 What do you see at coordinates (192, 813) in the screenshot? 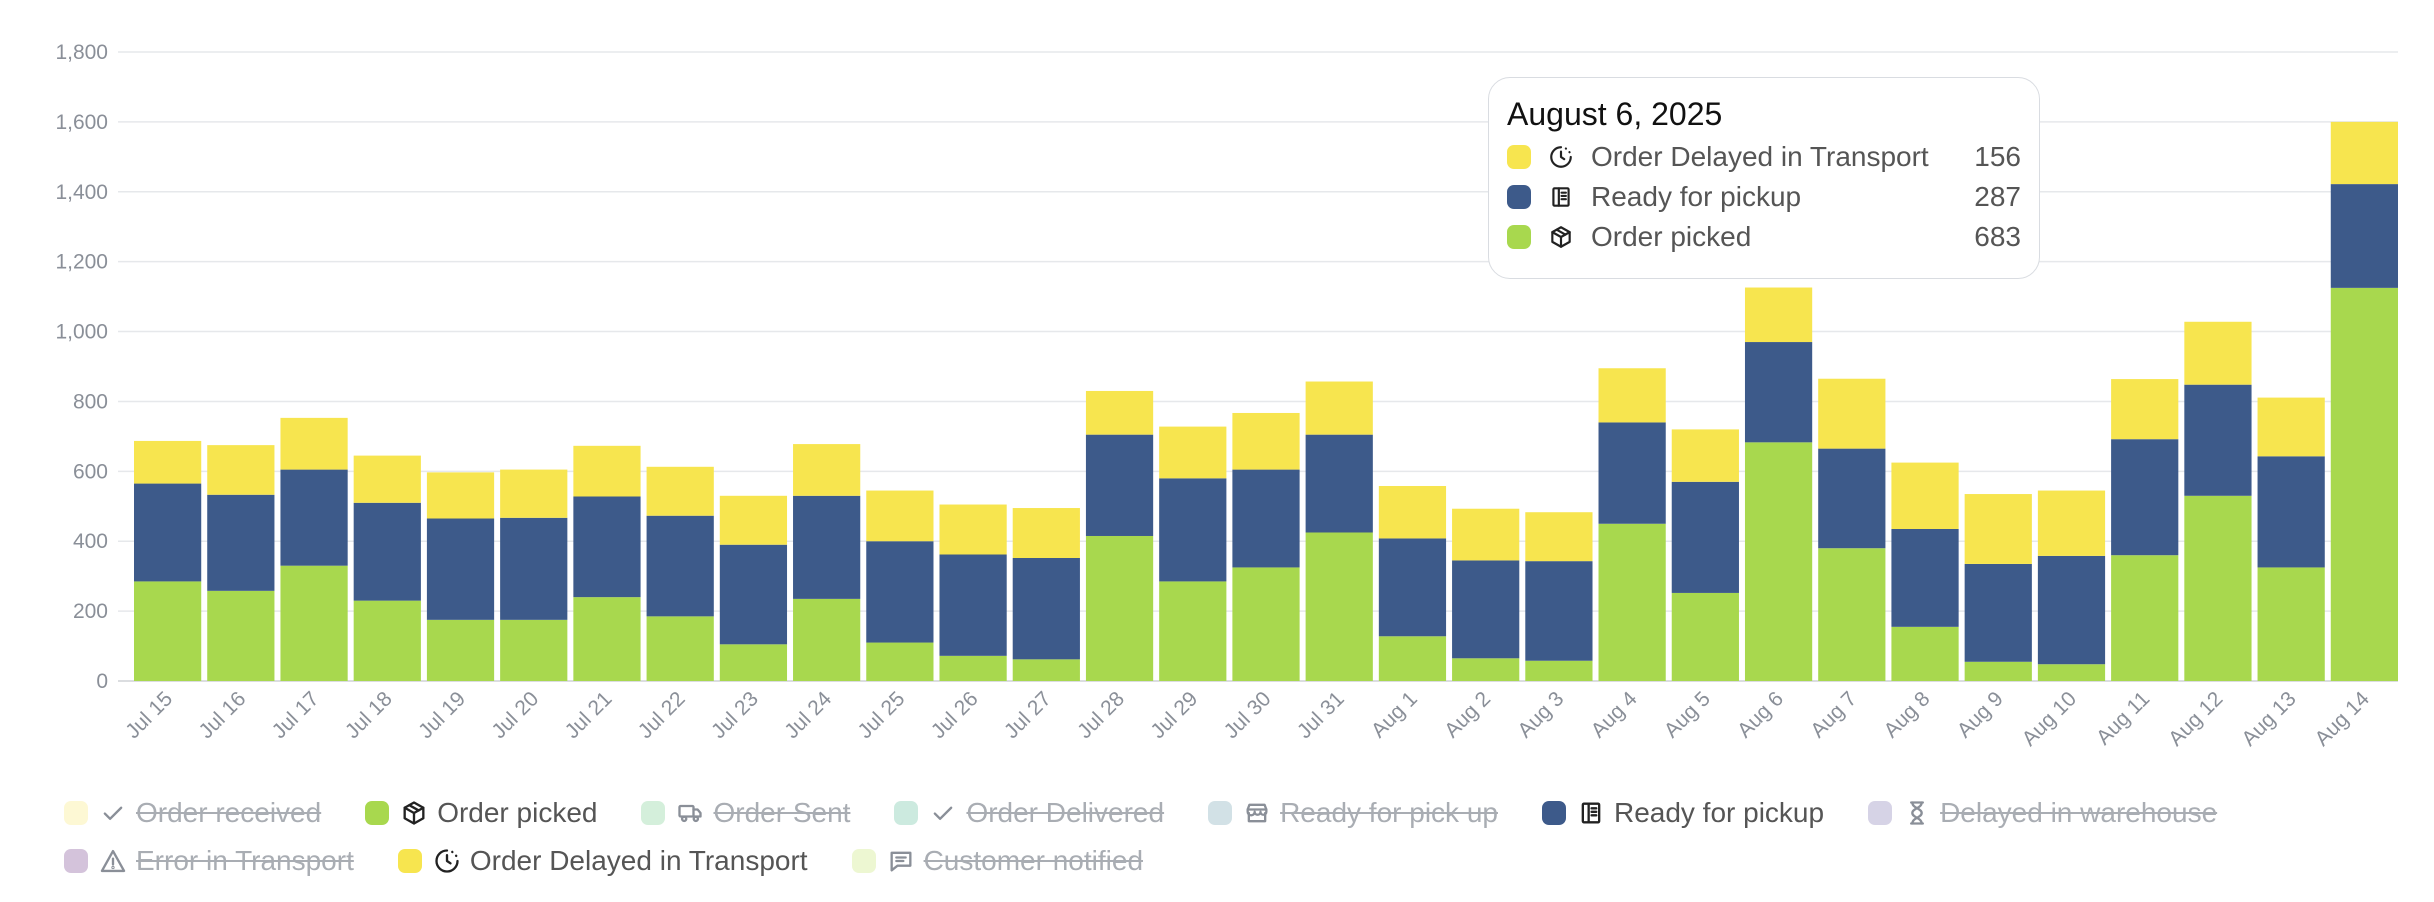
I see `legend-item-order-received: Order received` at bounding box center [192, 813].